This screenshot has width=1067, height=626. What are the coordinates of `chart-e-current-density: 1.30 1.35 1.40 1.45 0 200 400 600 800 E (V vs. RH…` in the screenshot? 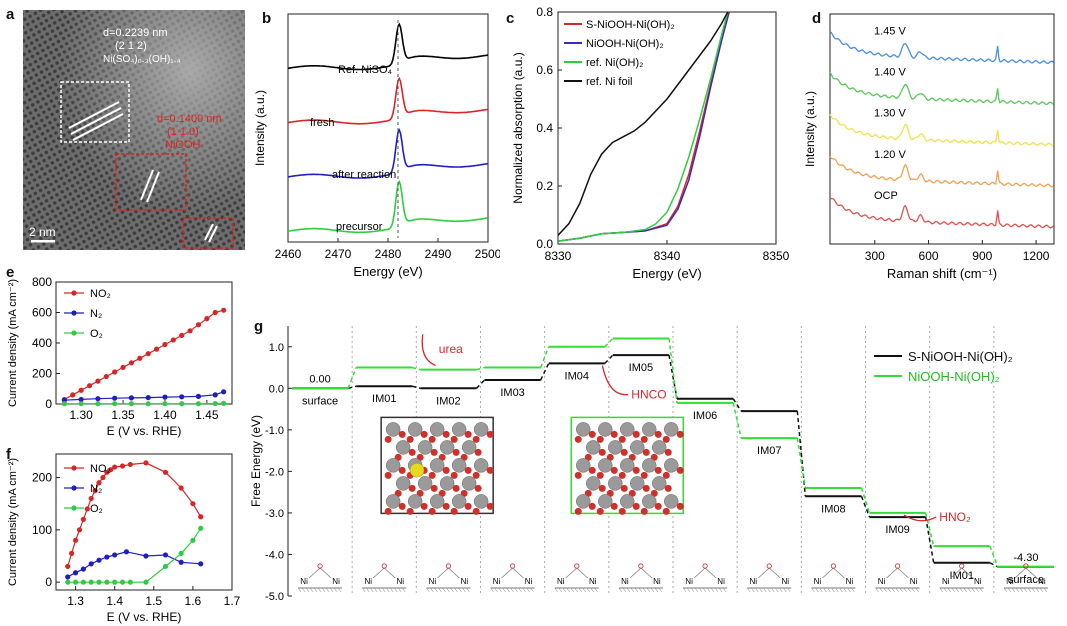 It's located at (120, 356).